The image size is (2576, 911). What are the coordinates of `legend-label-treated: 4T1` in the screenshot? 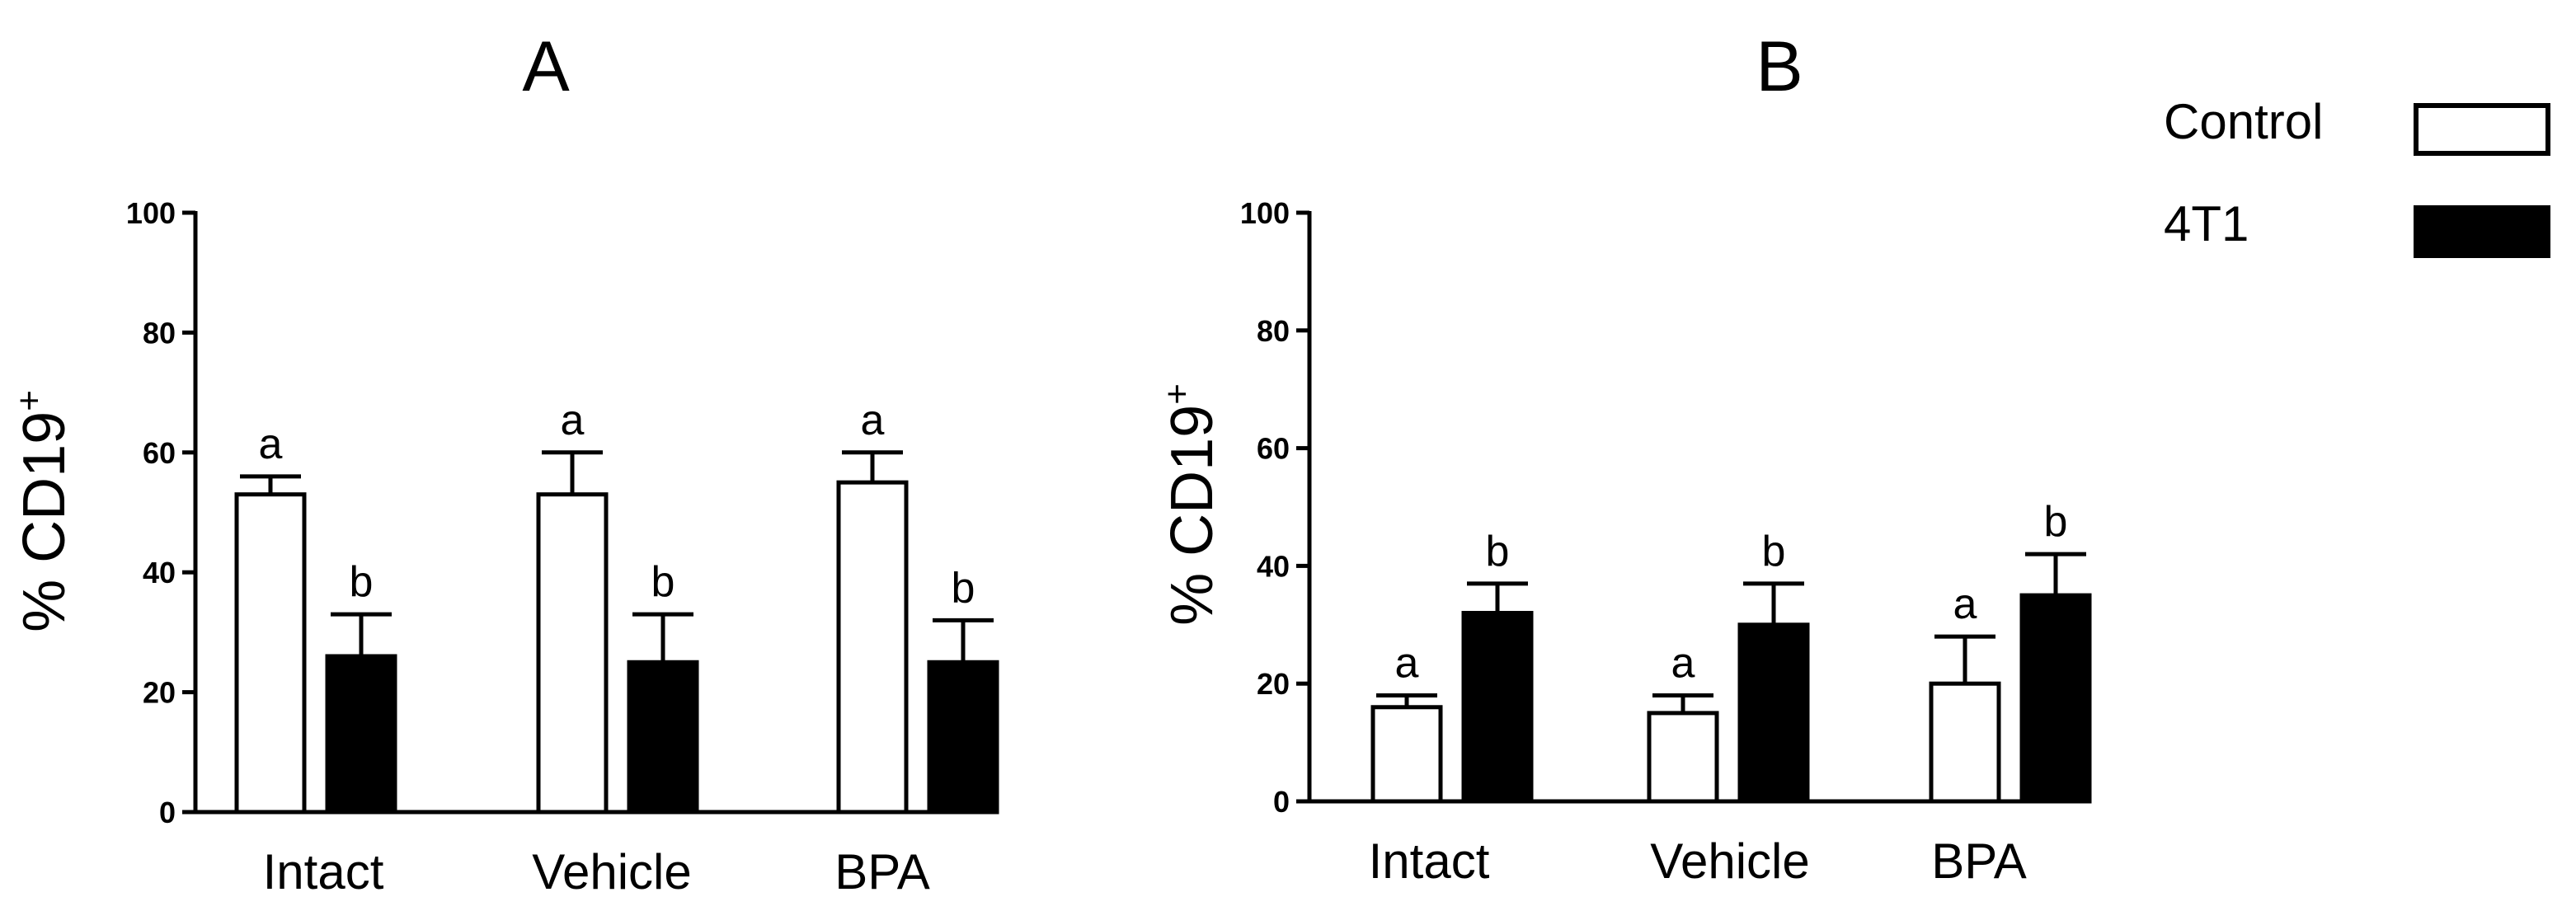 It's located at (2206, 223).